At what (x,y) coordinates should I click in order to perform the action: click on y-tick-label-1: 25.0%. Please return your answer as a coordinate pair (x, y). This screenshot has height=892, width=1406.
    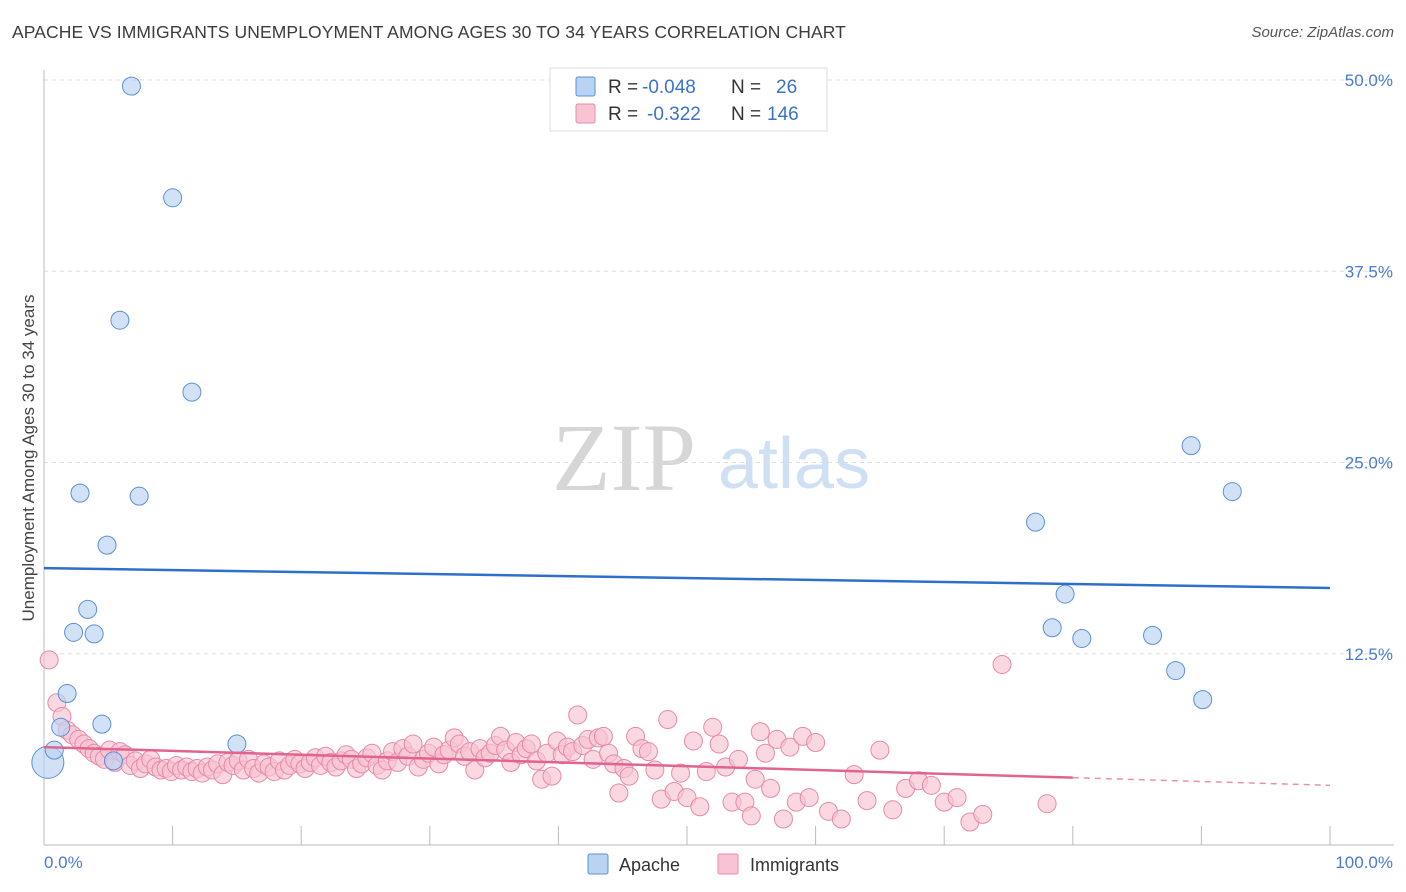
    Looking at the image, I should click on (1369, 463).